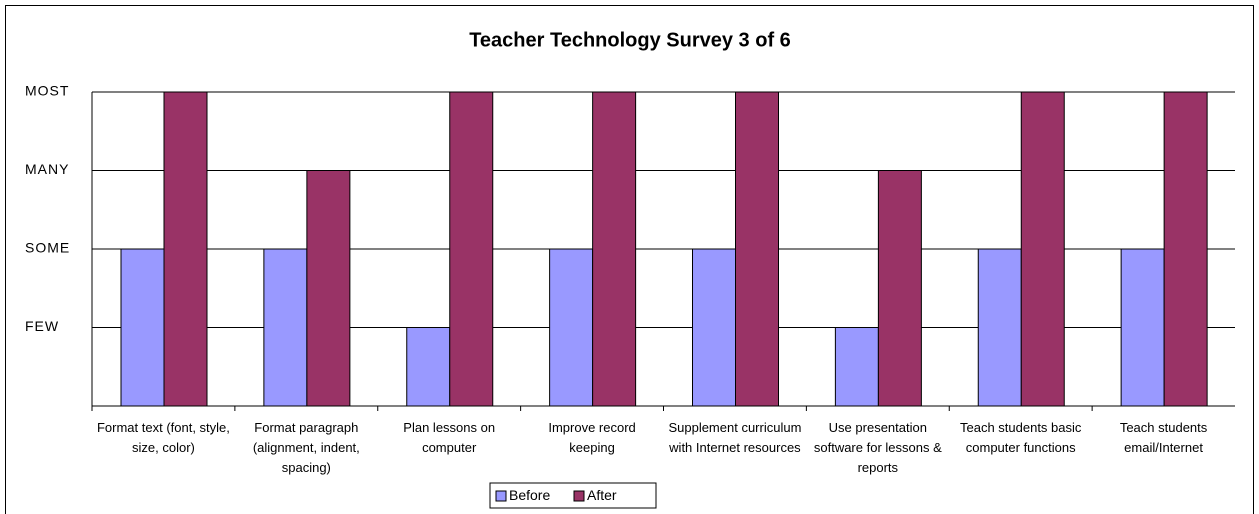 The height and width of the screenshot is (514, 1259). What do you see at coordinates (449, 437) in the screenshot?
I see `x-tick-label: Plan lessons on computer` at bounding box center [449, 437].